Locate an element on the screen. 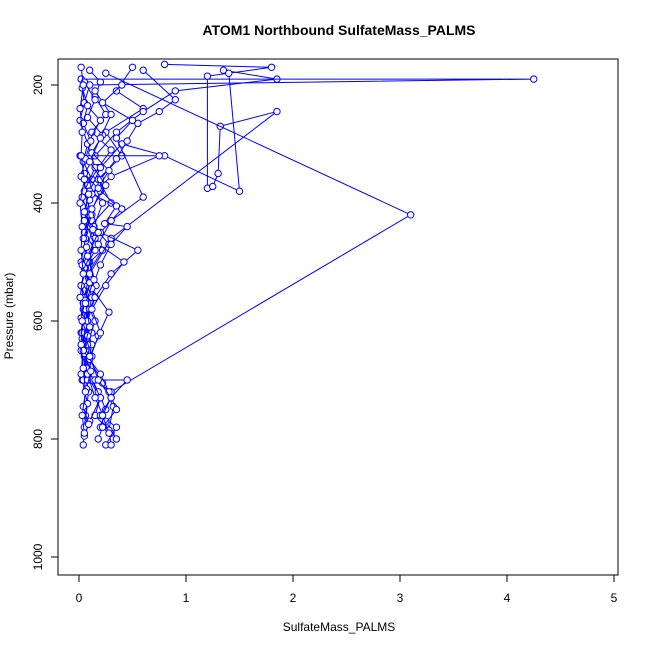 This screenshot has height=650, width=650. chart-title: ATOM1 Northbound SulfateMass_PALMS is located at coordinates (338, 30).